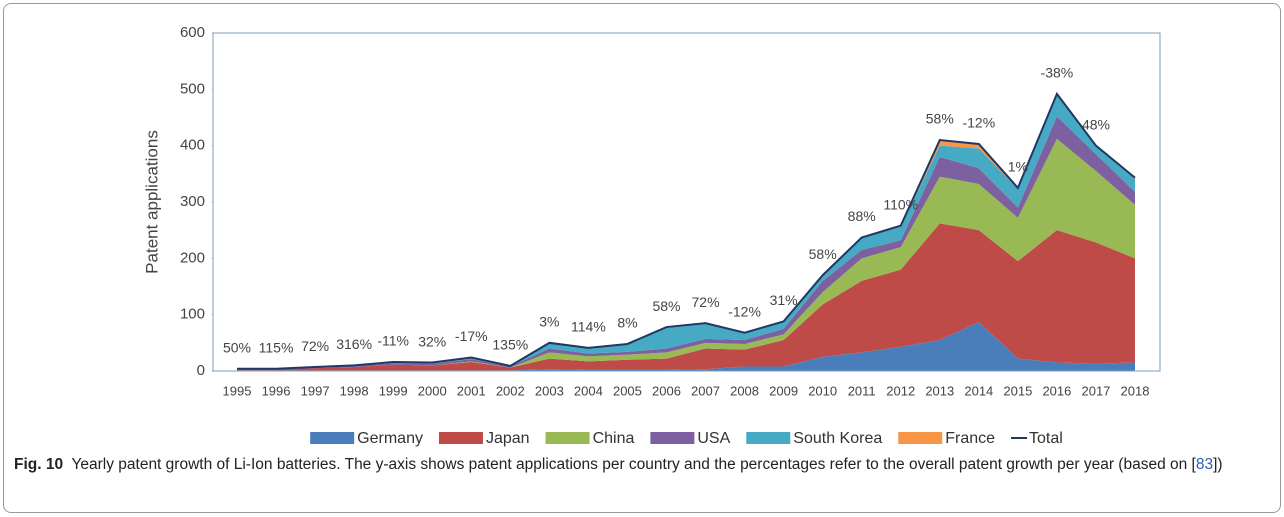 The image size is (1284, 517). What do you see at coordinates (393, 341) in the screenshot?
I see `growth-label: -11%` at bounding box center [393, 341].